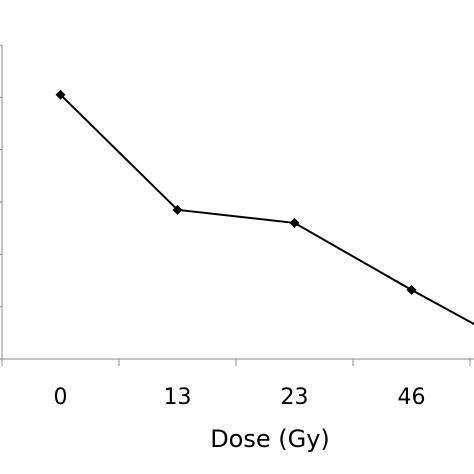  Describe the element at coordinates (178, 397) in the screenshot. I see `x-tick-label: 13` at that location.